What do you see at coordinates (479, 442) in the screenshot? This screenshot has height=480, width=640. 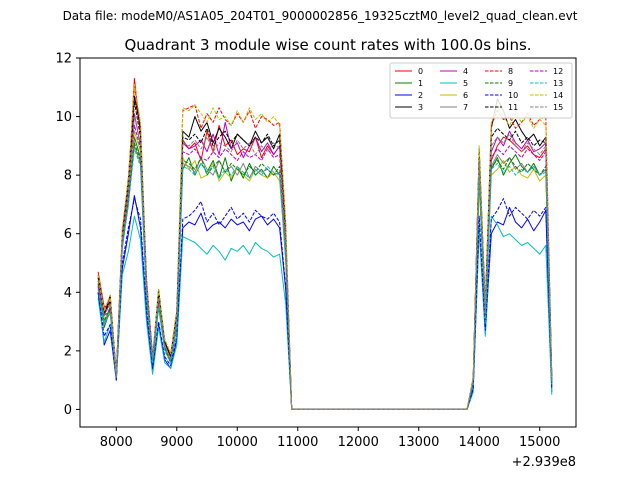 I see `x-tick-label-6: 14000` at bounding box center [479, 442].